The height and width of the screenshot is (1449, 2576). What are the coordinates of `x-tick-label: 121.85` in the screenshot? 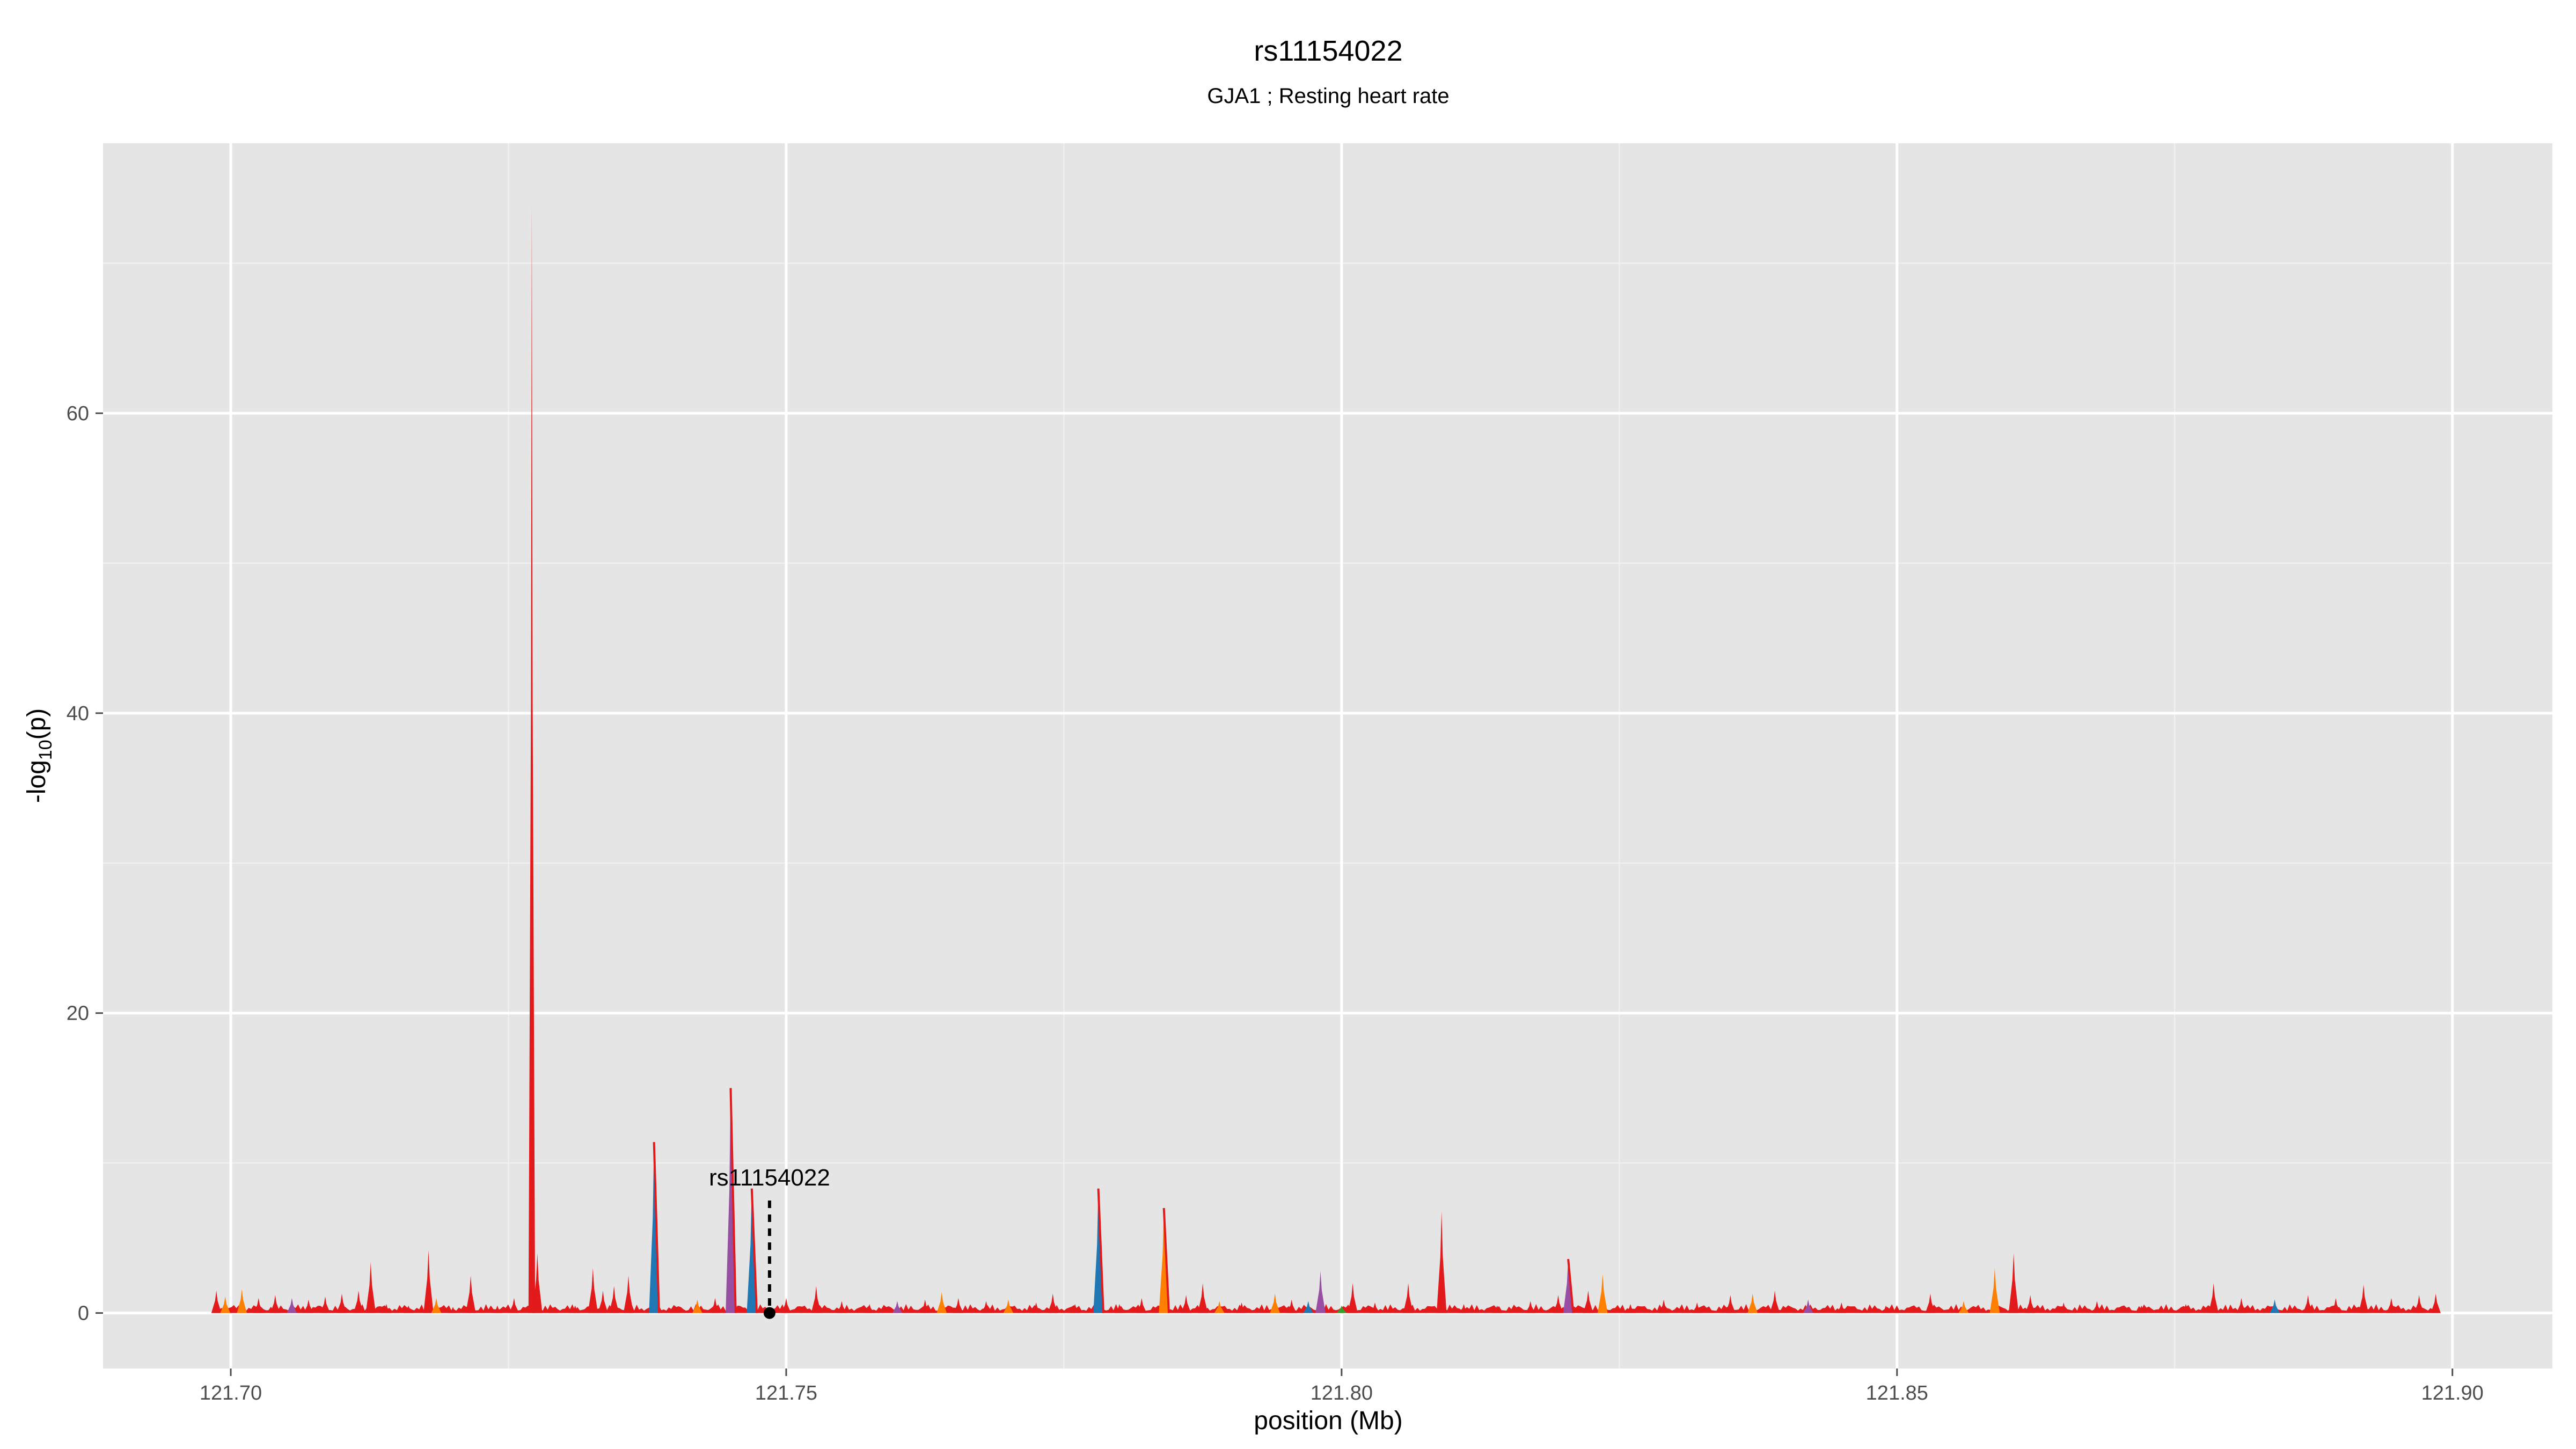 It's located at (1897, 1393).